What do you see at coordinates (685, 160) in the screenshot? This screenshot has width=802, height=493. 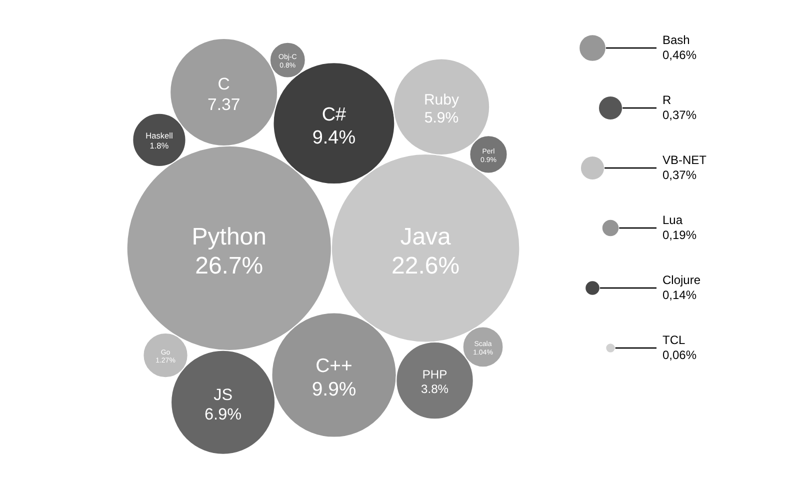 I see `category-label: VB-NET` at bounding box center [685, 160].